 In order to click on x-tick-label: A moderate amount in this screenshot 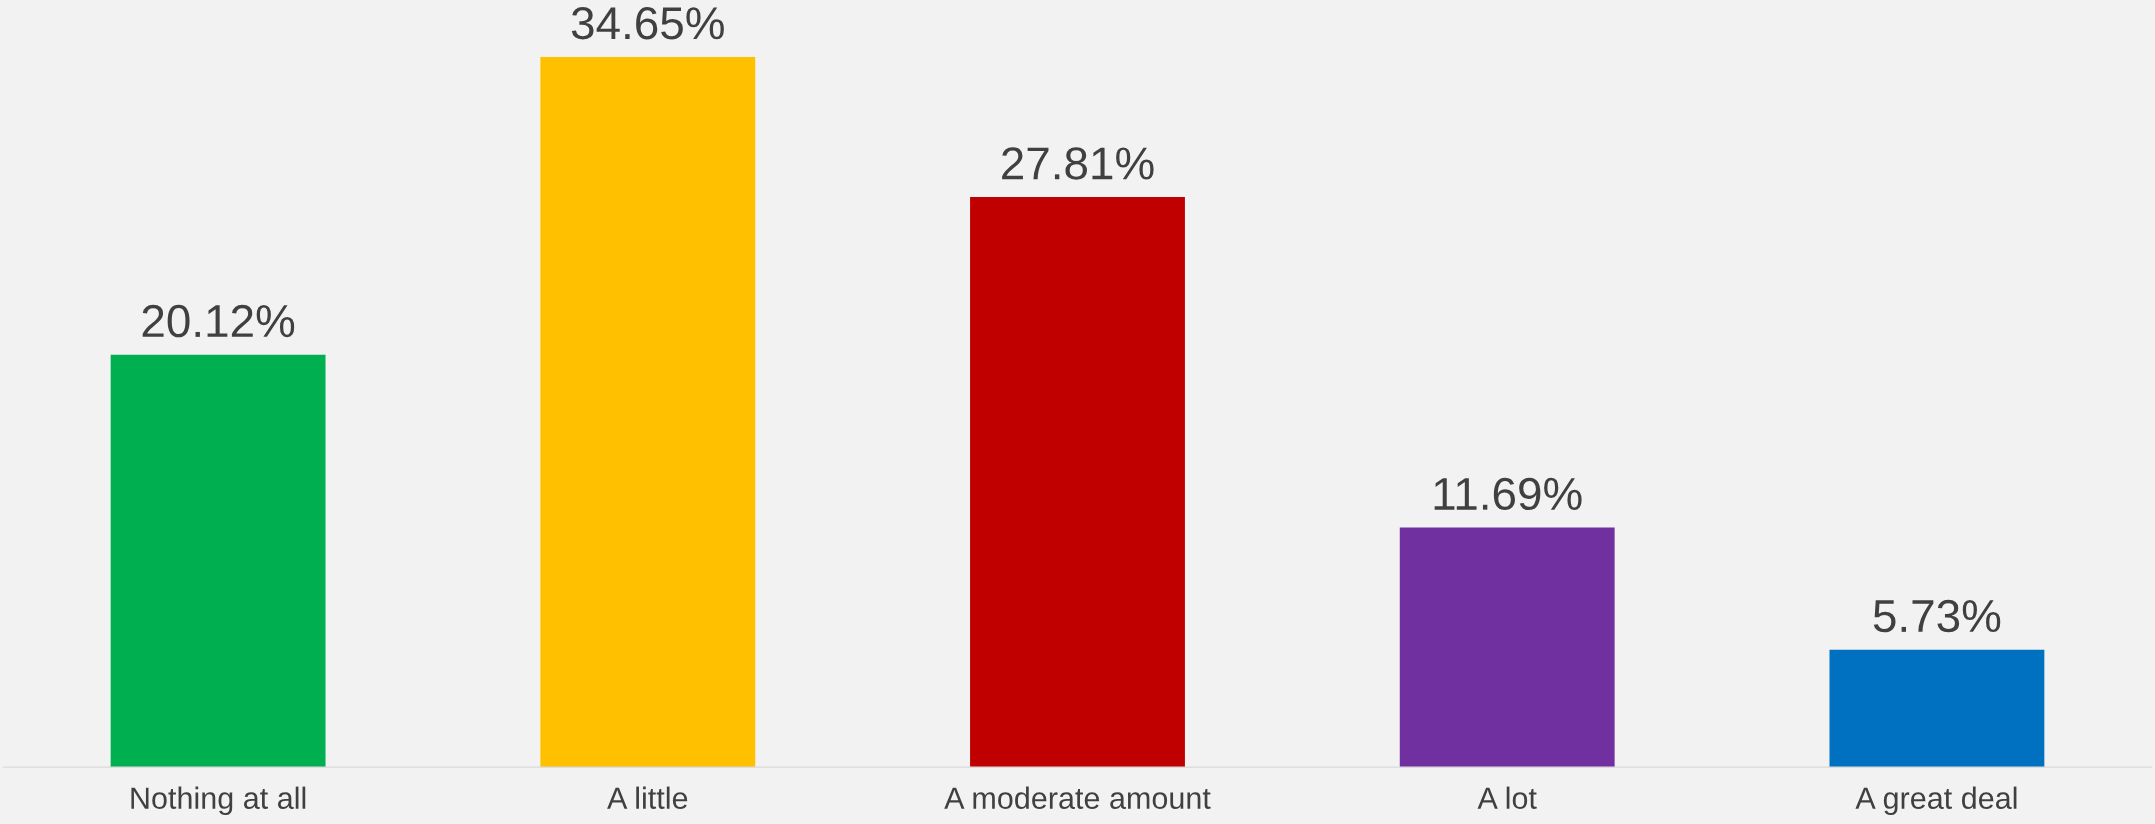, I will do `click(1077, 798)`.